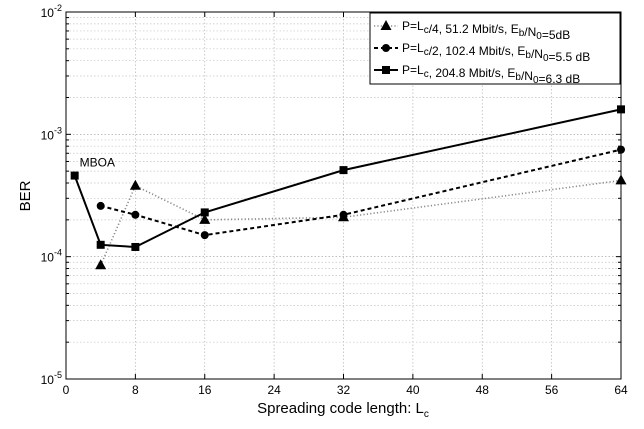  What do you see at coordinates (135, 390) in the screenshot?
I see `x-tick-label: 8` at bounding box center [135, 390].